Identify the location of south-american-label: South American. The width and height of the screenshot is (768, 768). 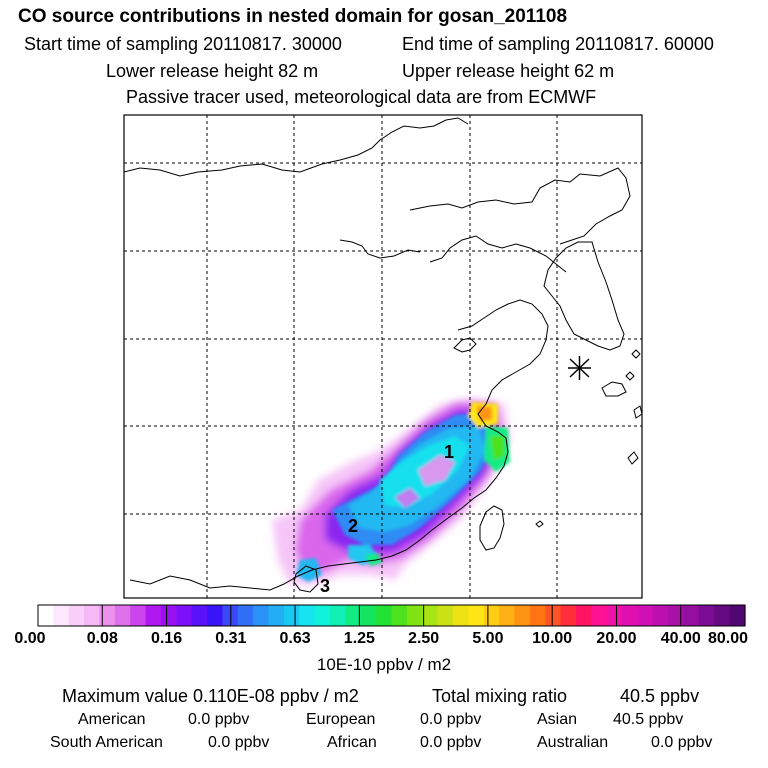
(106, 742).